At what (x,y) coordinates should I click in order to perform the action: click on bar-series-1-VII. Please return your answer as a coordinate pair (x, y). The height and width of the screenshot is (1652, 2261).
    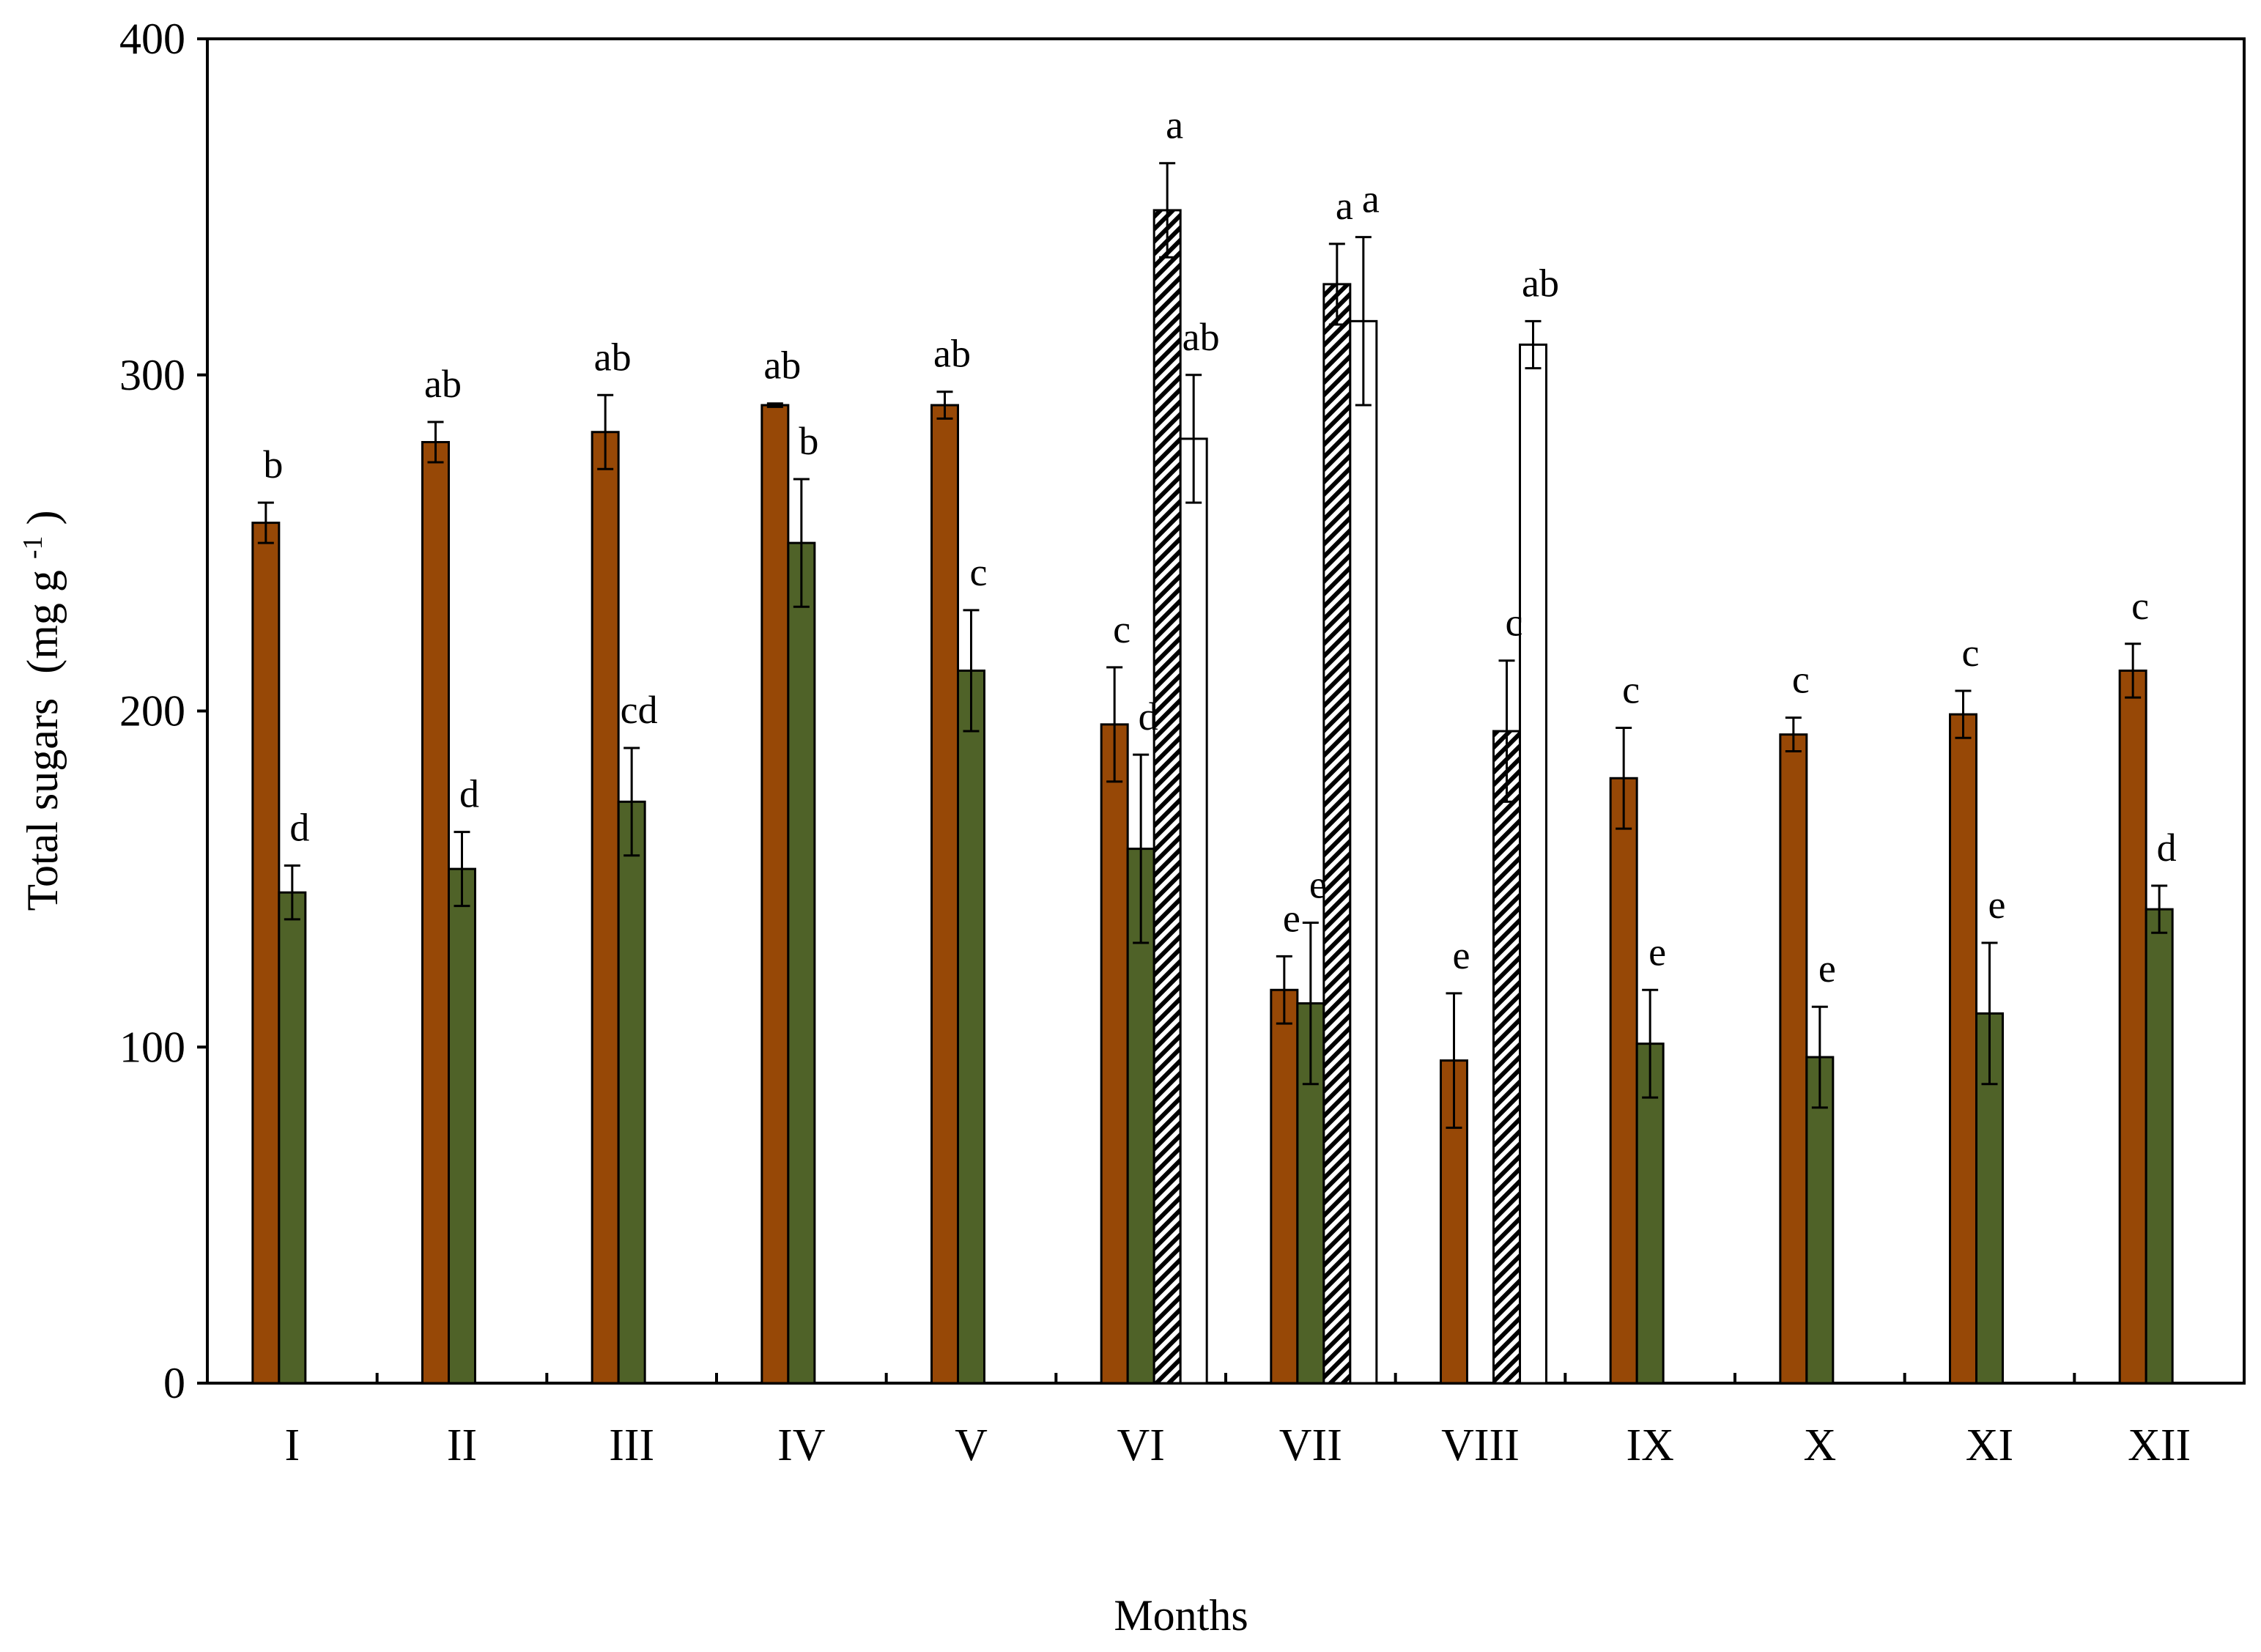
    Looking at the image, I should click on (1284, 1186).